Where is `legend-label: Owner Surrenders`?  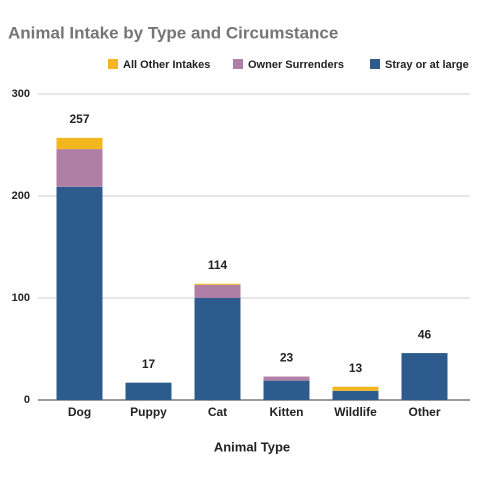 legend-label: Owner Surrenders is located at coordinates (296, 65).